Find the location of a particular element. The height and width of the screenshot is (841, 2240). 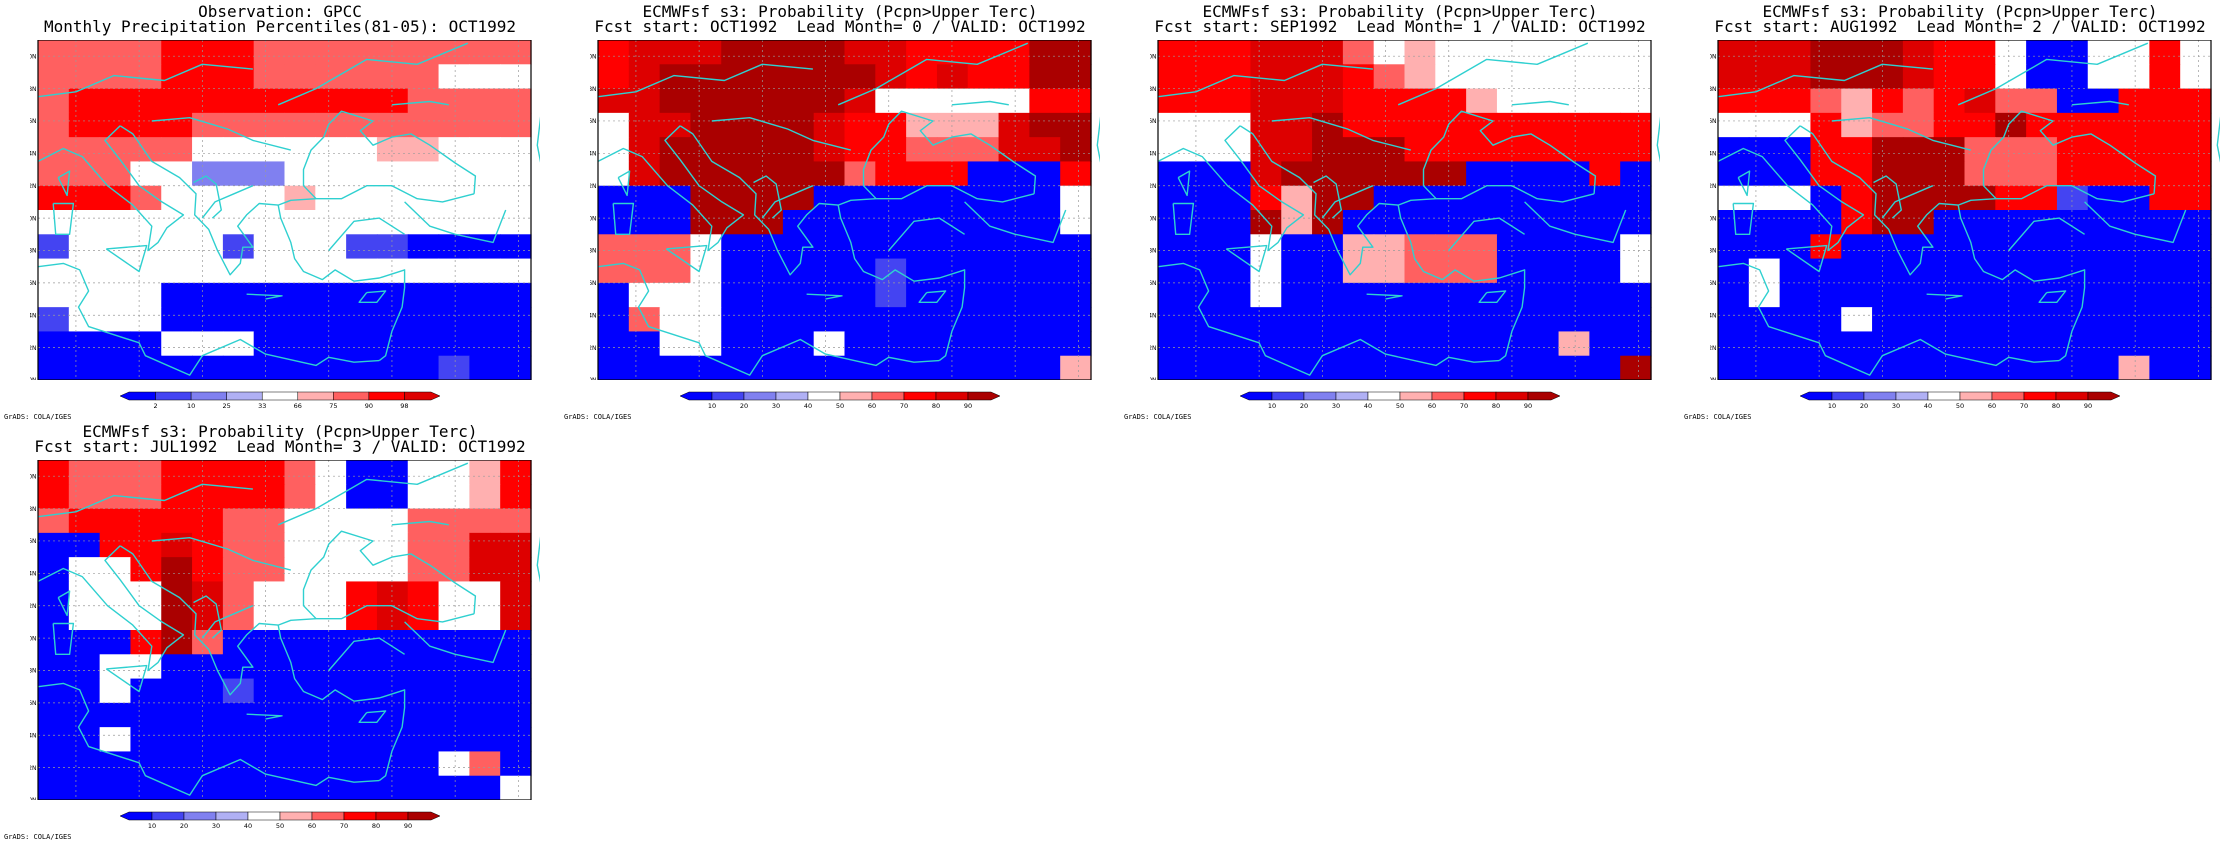

lat-tick-label: 40N is located at coordinates (33, 218).